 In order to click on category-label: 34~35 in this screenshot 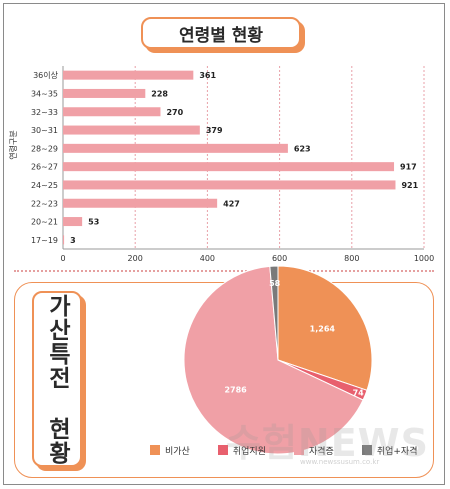, I will do `click(44, 93)`.